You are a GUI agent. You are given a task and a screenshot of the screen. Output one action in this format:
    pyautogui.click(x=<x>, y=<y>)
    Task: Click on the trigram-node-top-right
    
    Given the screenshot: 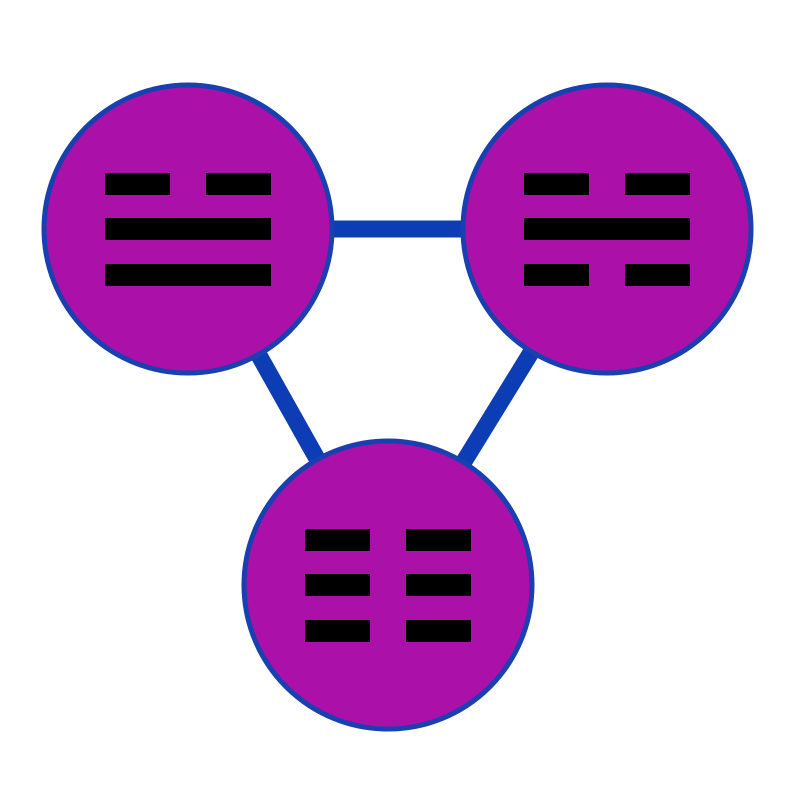 What is the action you would take?
    pyautogui.click(x=607, y=229)
    